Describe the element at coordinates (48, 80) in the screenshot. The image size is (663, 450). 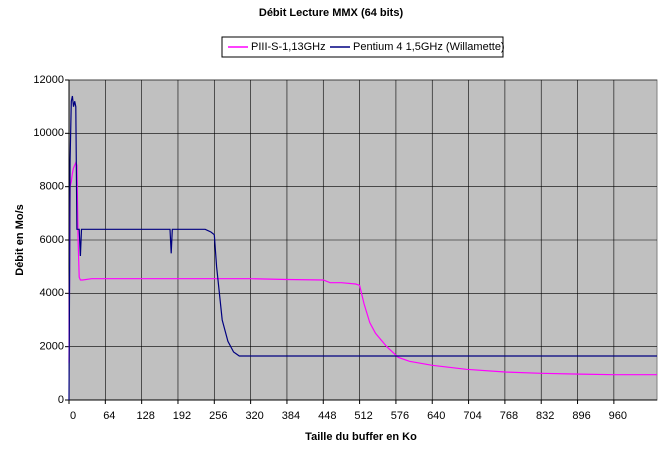
I see `y-tick-label: 12000` at that location.